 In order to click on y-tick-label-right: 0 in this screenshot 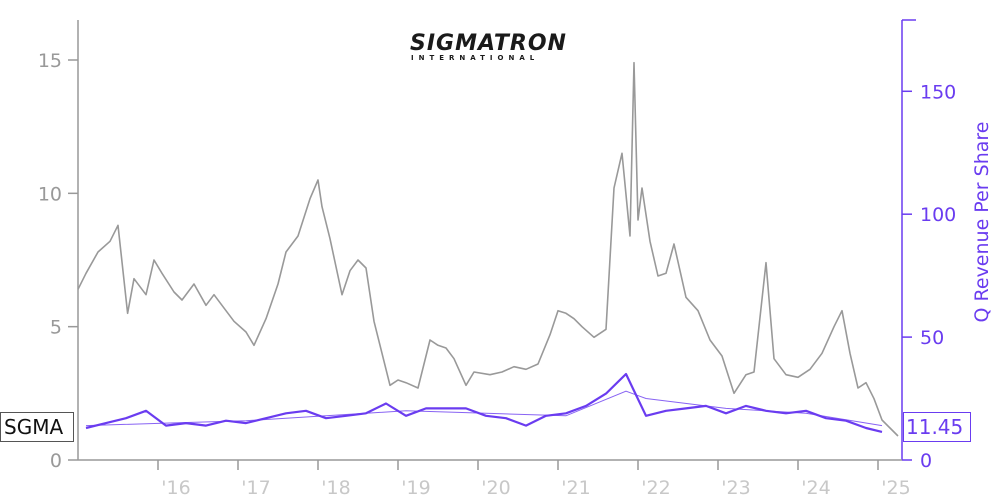, I will do `click(926, 461)`.